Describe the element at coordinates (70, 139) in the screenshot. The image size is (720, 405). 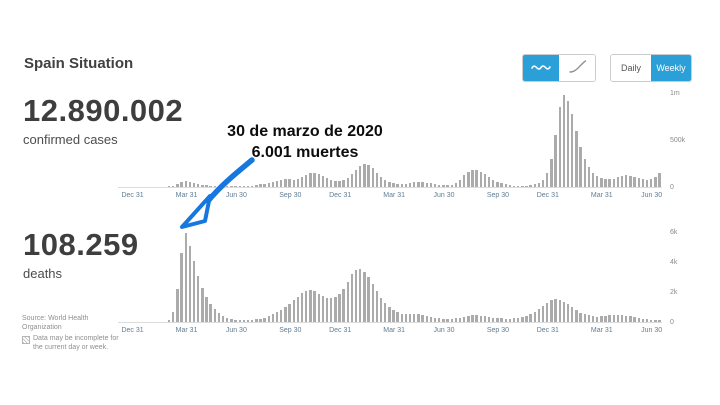
I see `confirmed-cases-label: confirmed cases` at that location.